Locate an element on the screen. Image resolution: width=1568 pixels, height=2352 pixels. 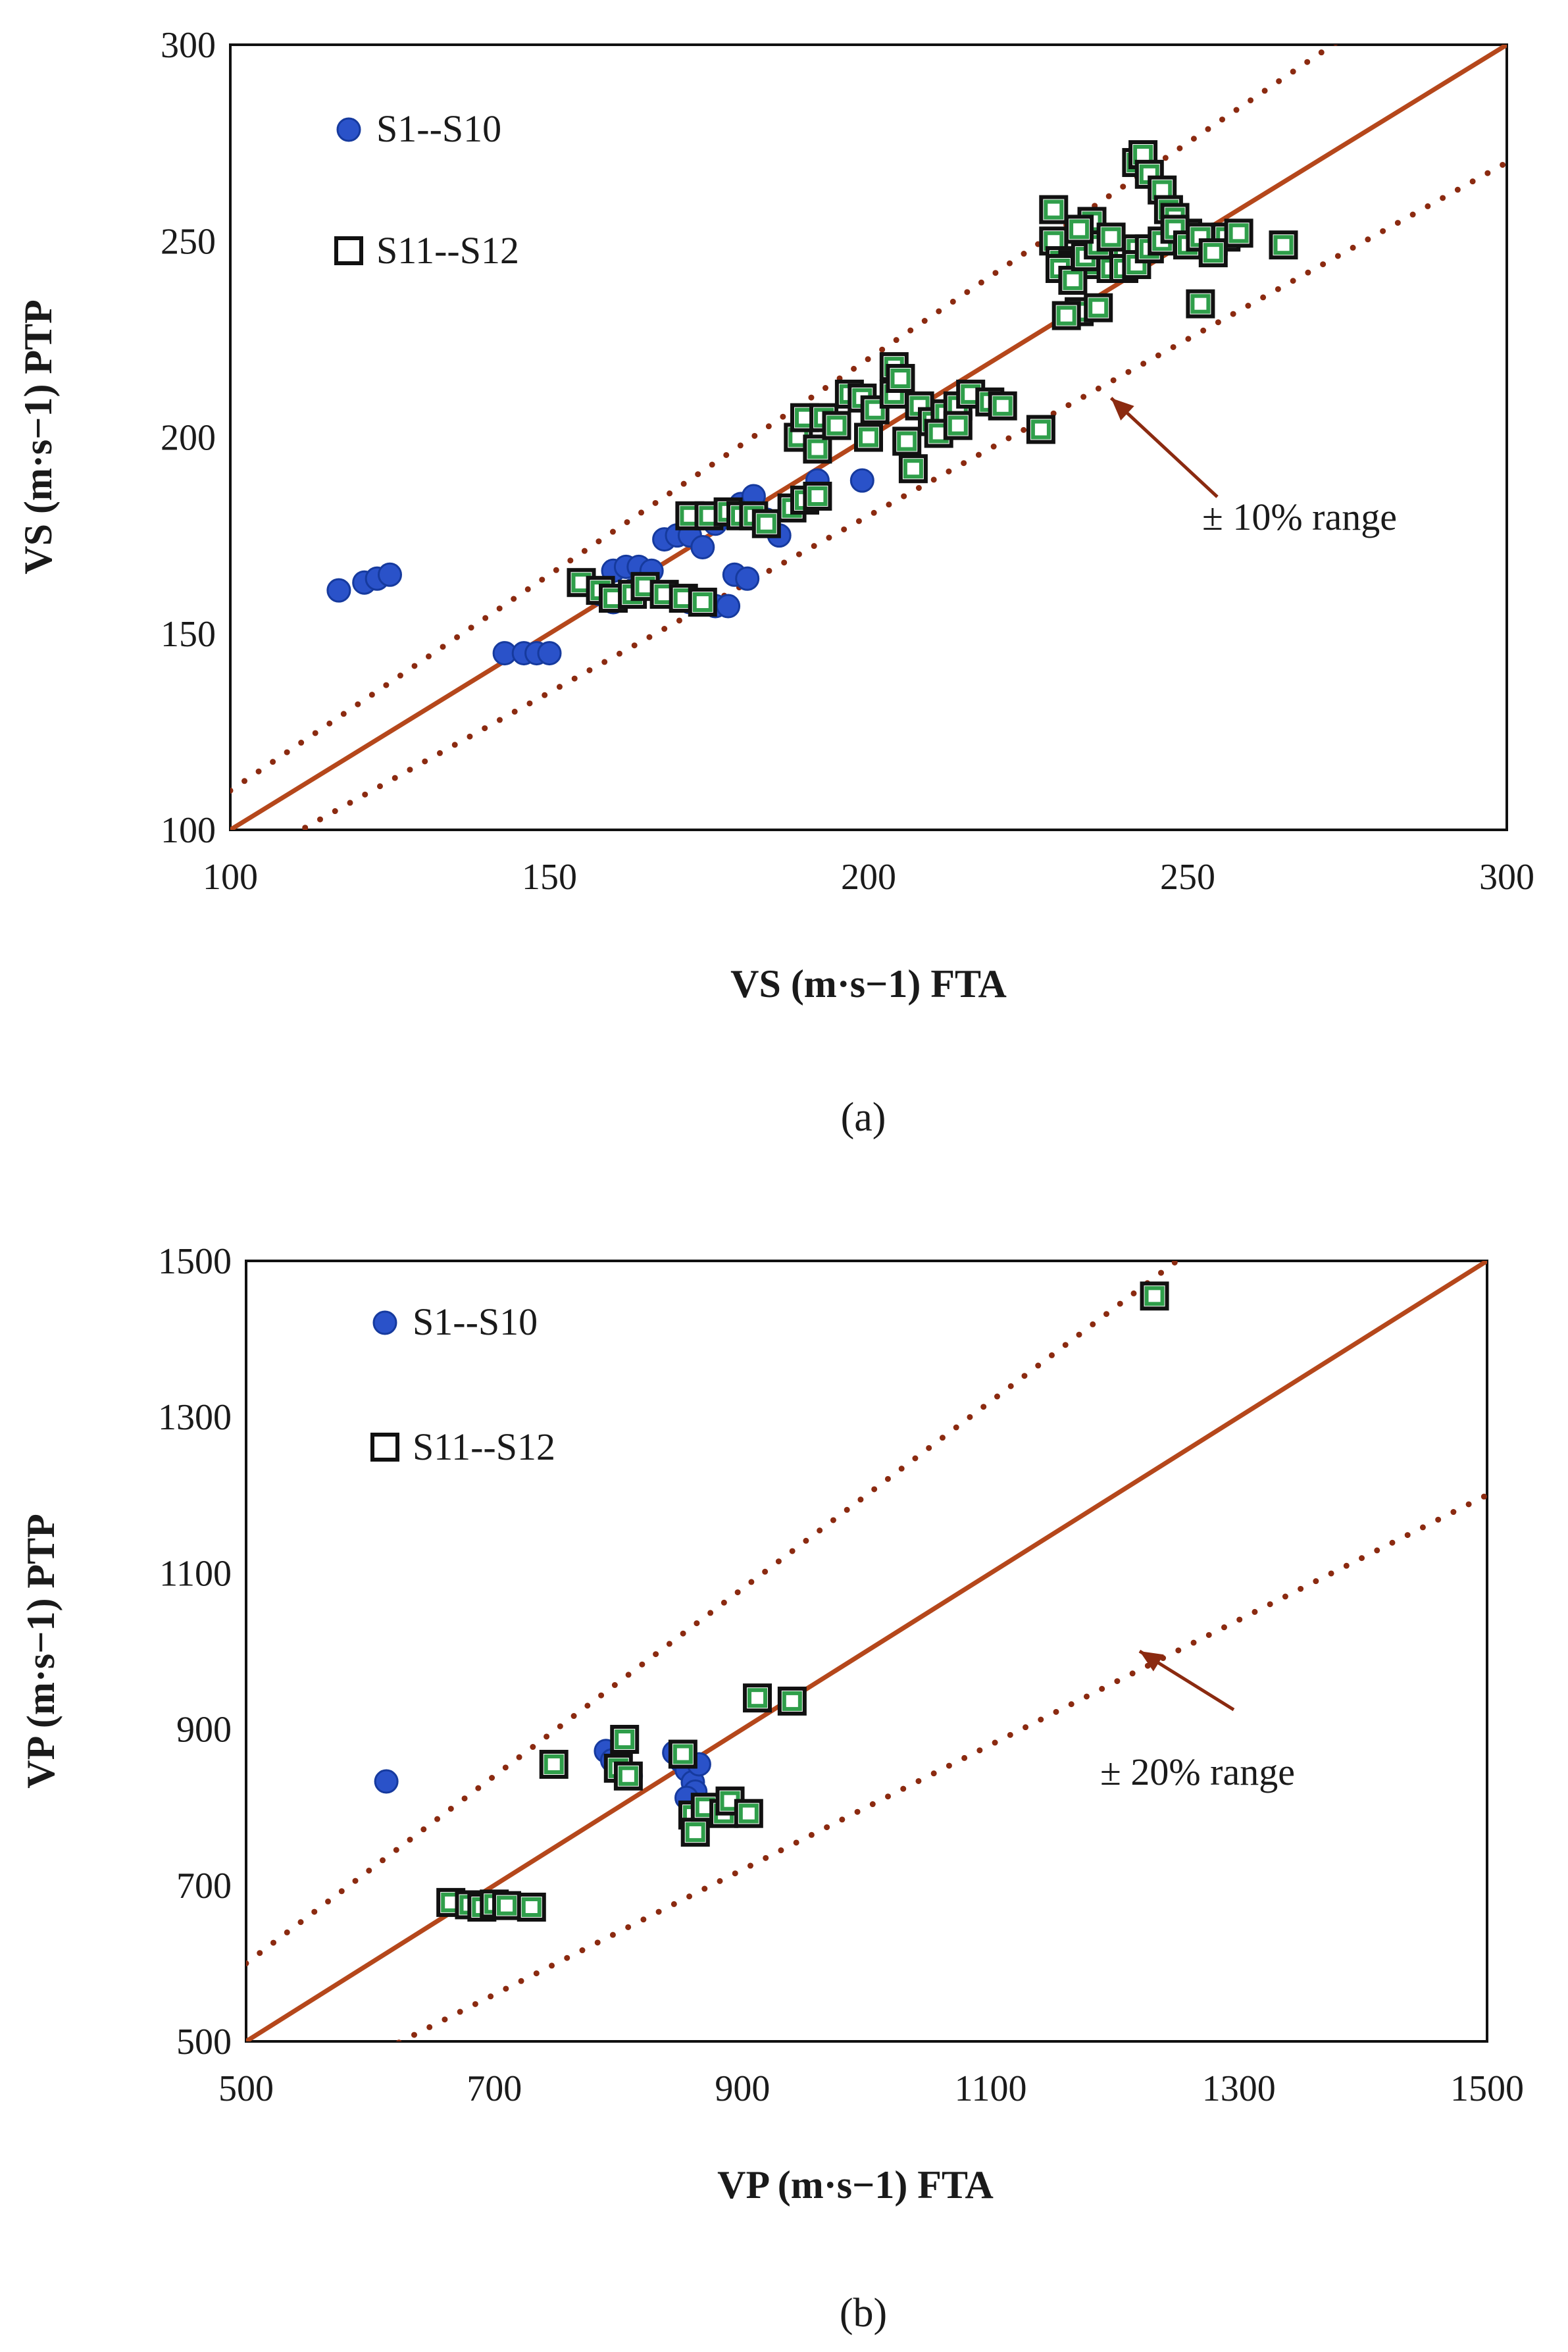
x-tick-label: 500 is located at coordinates (246, 2088).